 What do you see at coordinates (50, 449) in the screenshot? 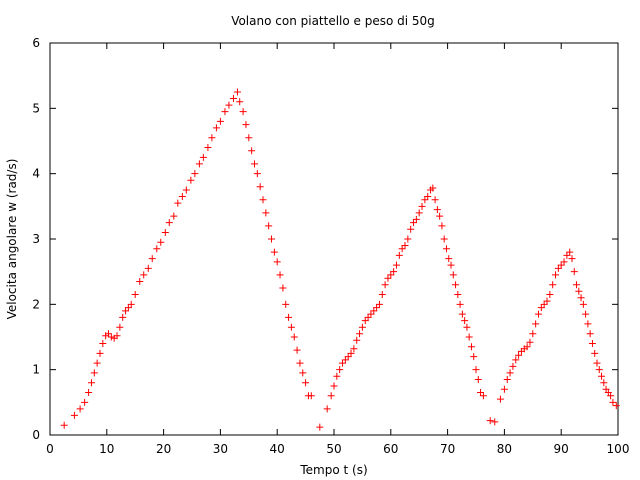
I see `x-tick-label: 0` at bounding box center [50, 449].